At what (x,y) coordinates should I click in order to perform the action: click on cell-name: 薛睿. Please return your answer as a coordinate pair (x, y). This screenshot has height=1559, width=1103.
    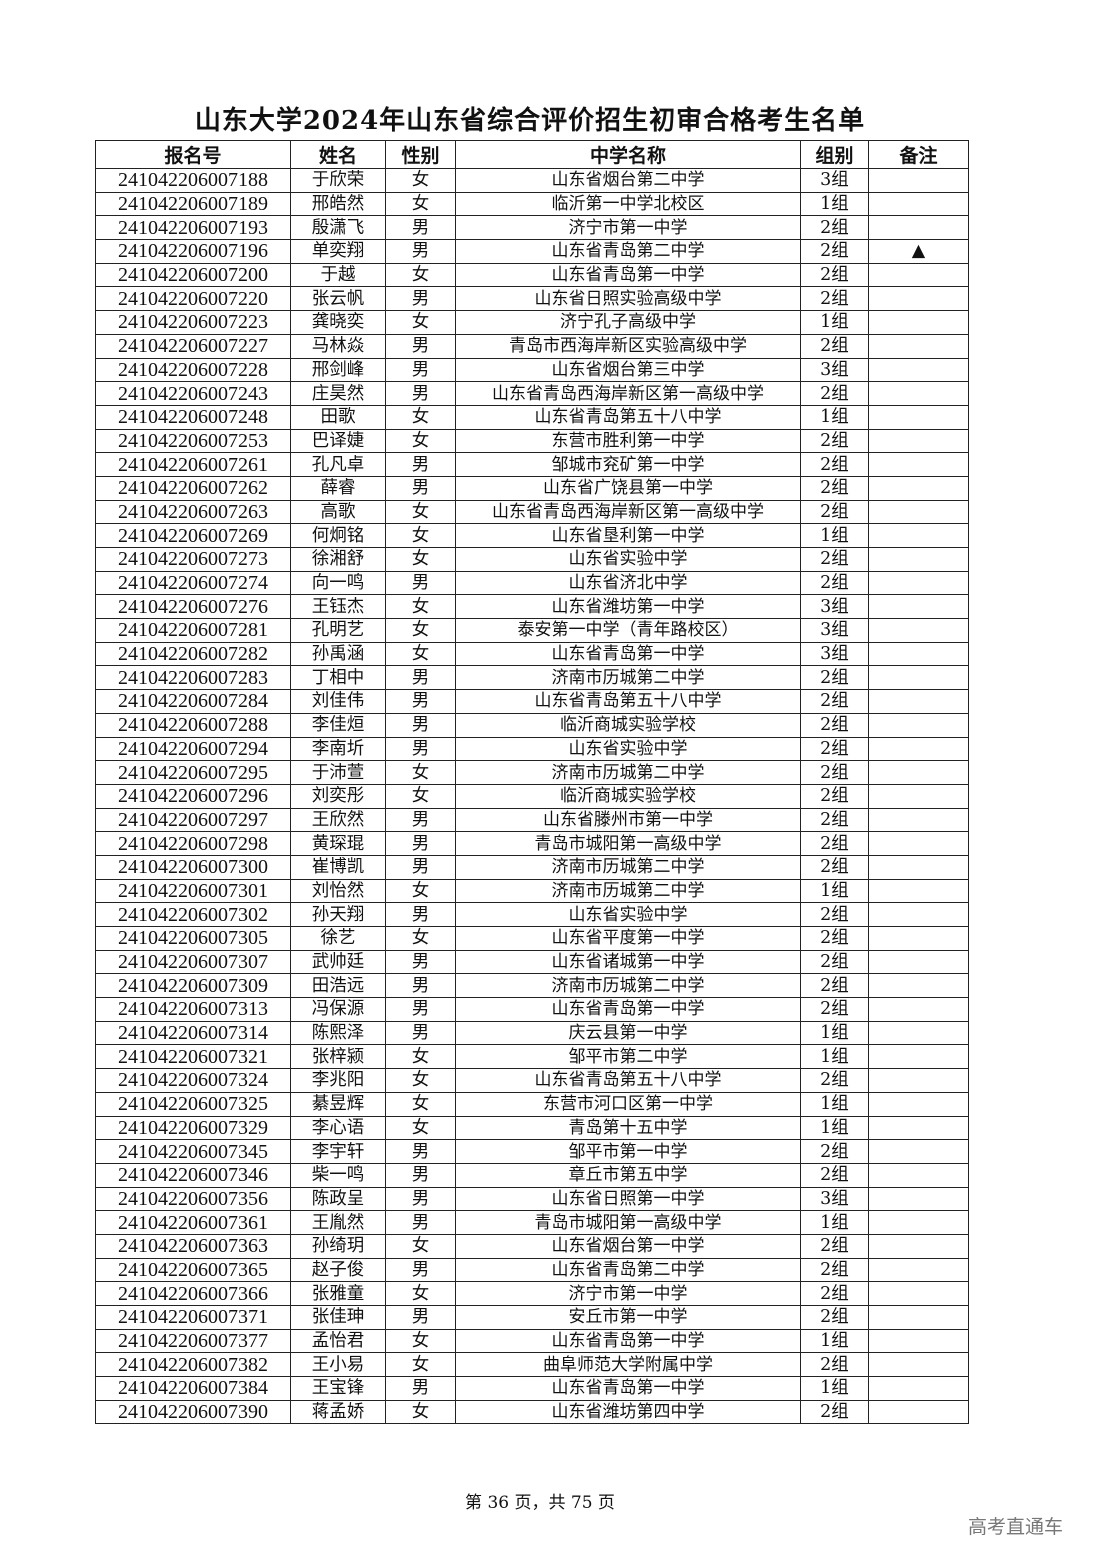
    Looking at the image, I should click on (338, 488).